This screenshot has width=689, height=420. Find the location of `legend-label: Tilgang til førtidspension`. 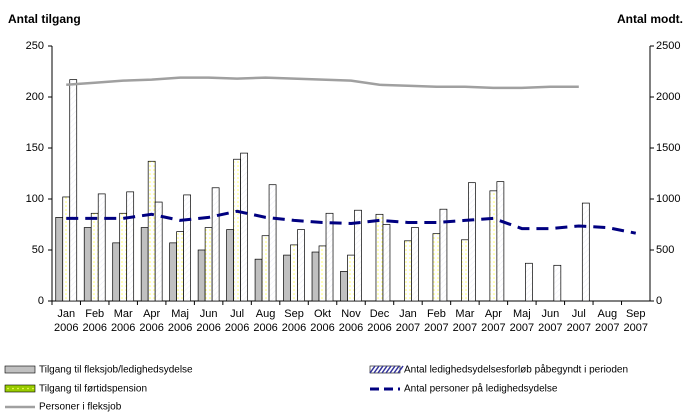

legend-label: Tilgang til førtidspension is located at coordinates (93, 389).